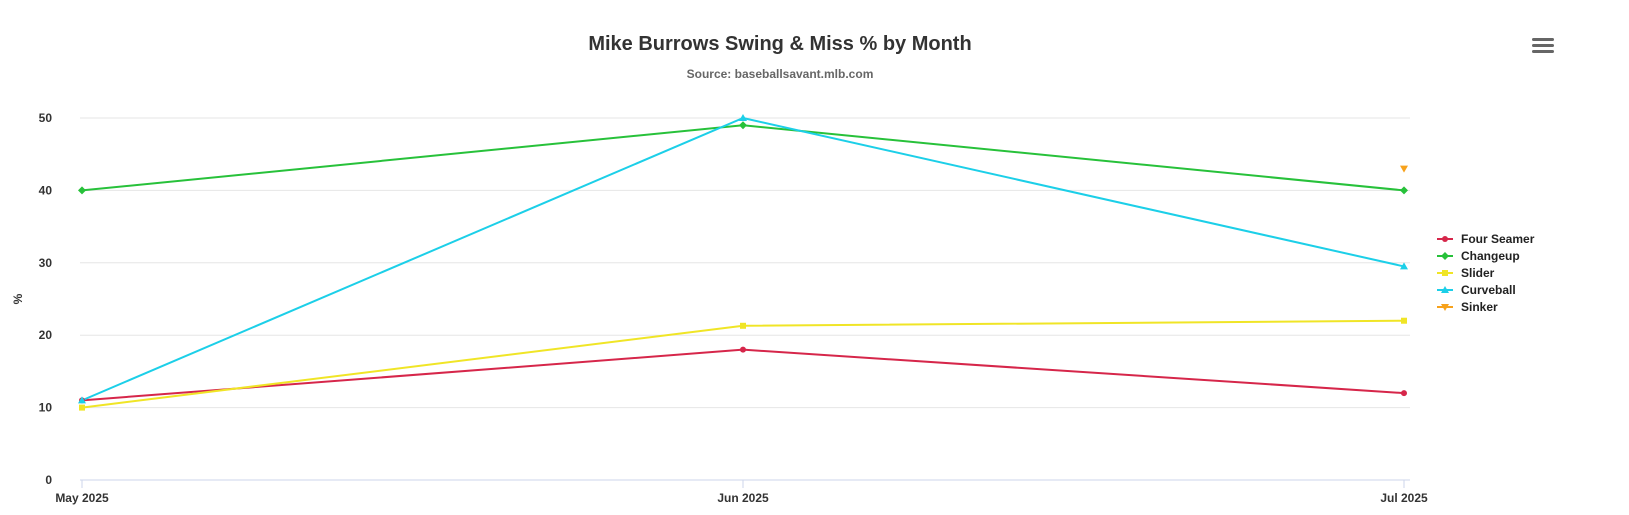  Describe the element at coordinates (46, 263) in the screenshot. I see `y-tick-label: 30` at that location.